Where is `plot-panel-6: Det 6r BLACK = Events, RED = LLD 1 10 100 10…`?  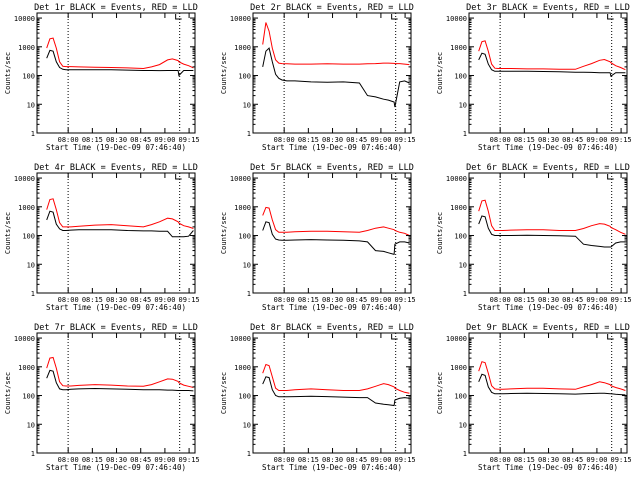
plot-panel-6: Det 6r BLACK = Events, RED = LLD 1 10 100 10… is located at coordinates (534, 237).